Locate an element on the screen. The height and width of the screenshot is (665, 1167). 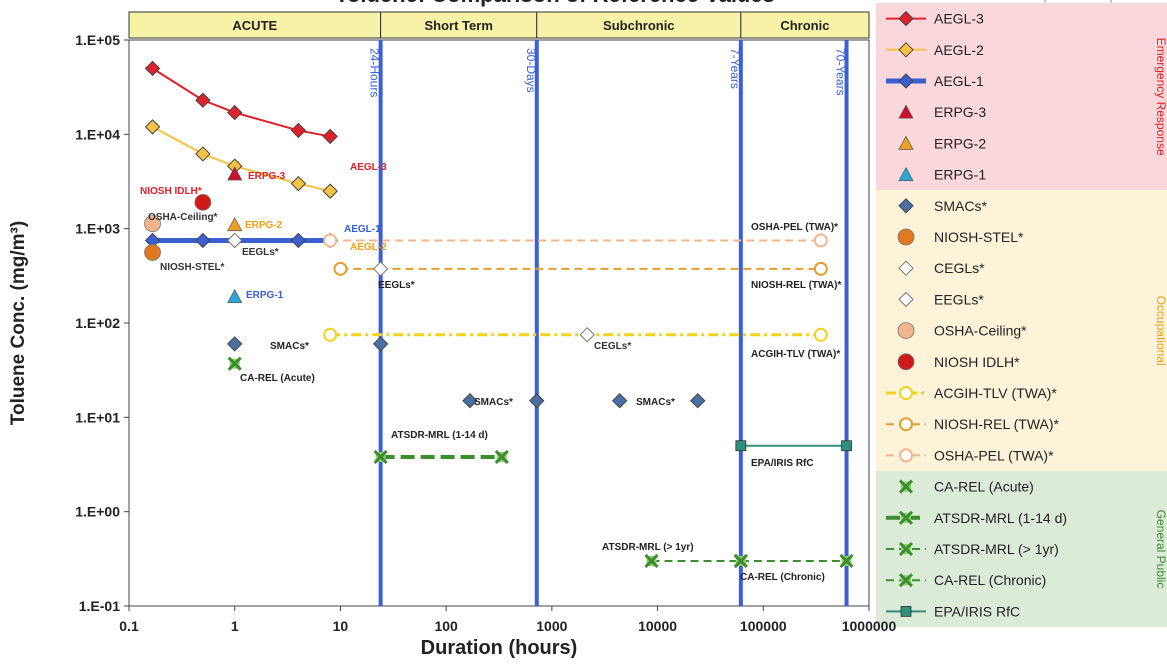
legend-label-atsdr-mrl-1-14-d: ATSDR-MRL (1-14 d) is located at coordinates (1000, 518).